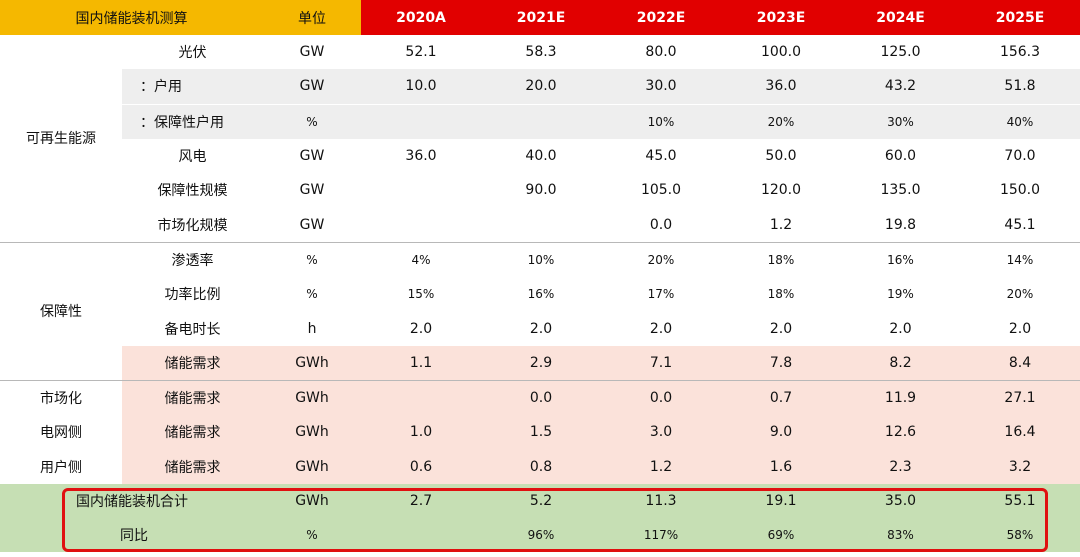 The image size is (1080, 557). Describe the element at coordinates (900, 52) in the screenshot. I see `cell: 125.0` at that location.